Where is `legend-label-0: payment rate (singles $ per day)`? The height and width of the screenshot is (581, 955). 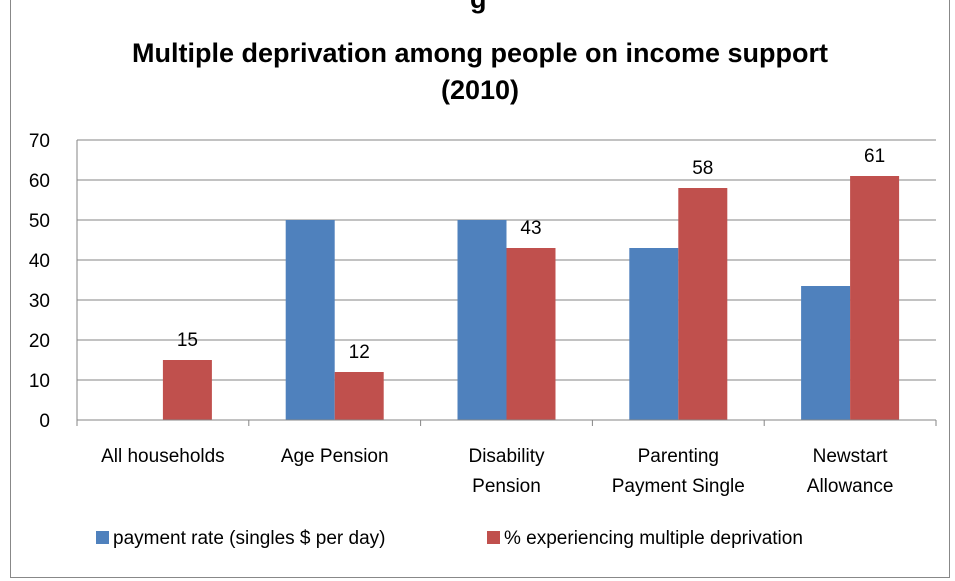 legend-label-0: payment rate (singles $ per day) is located at coordinates (249, 538).